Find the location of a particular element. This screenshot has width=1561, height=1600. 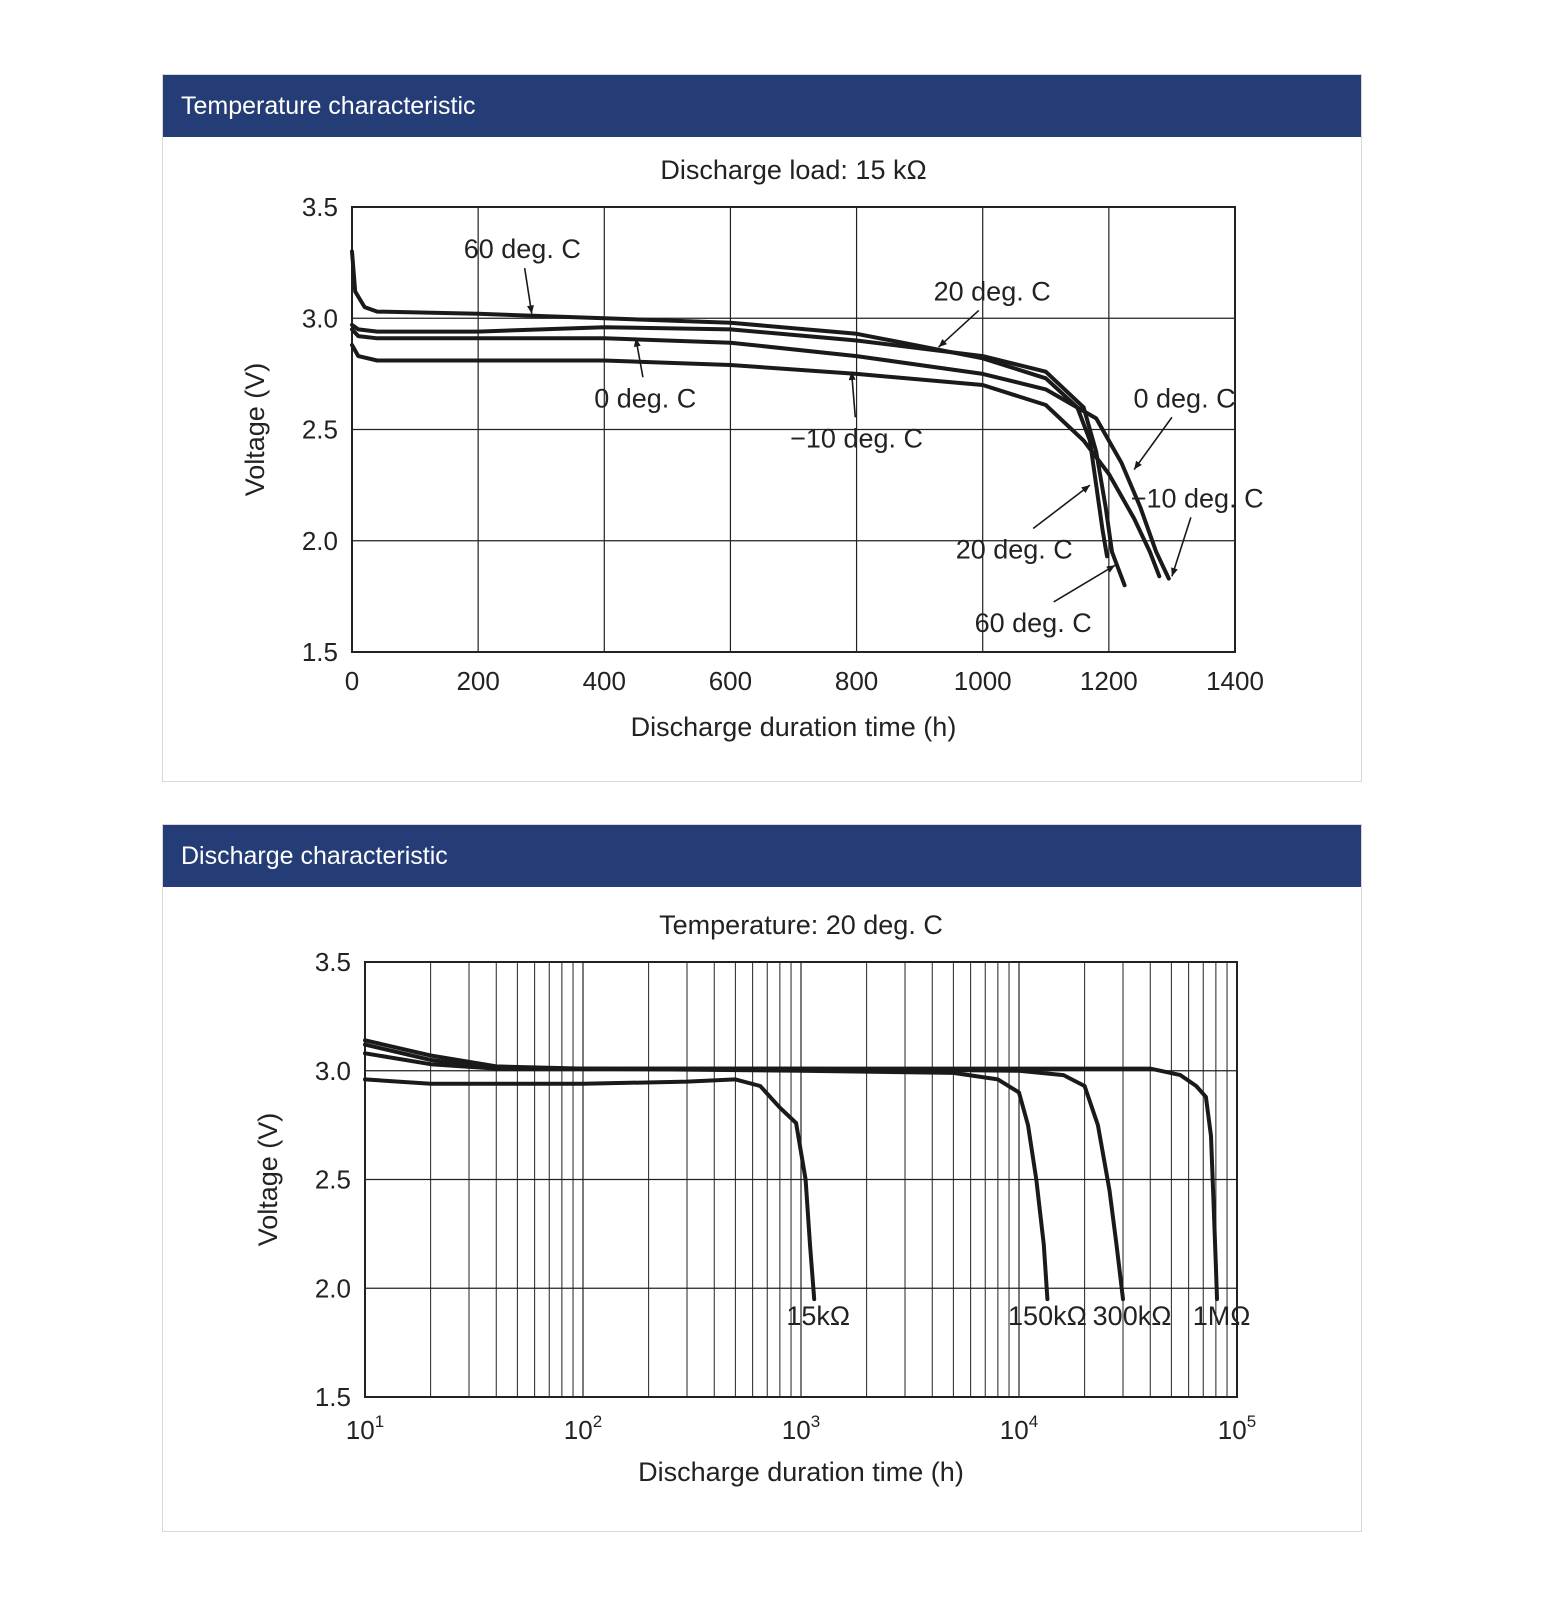

series-label: 1MΩ is located at coordinates (1222, 1316).